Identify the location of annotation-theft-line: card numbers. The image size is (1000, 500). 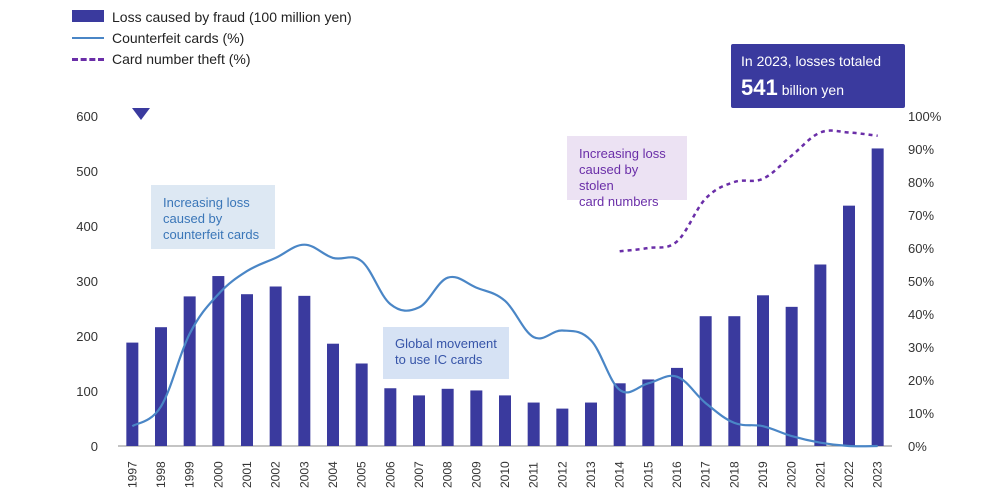
(619, 201).